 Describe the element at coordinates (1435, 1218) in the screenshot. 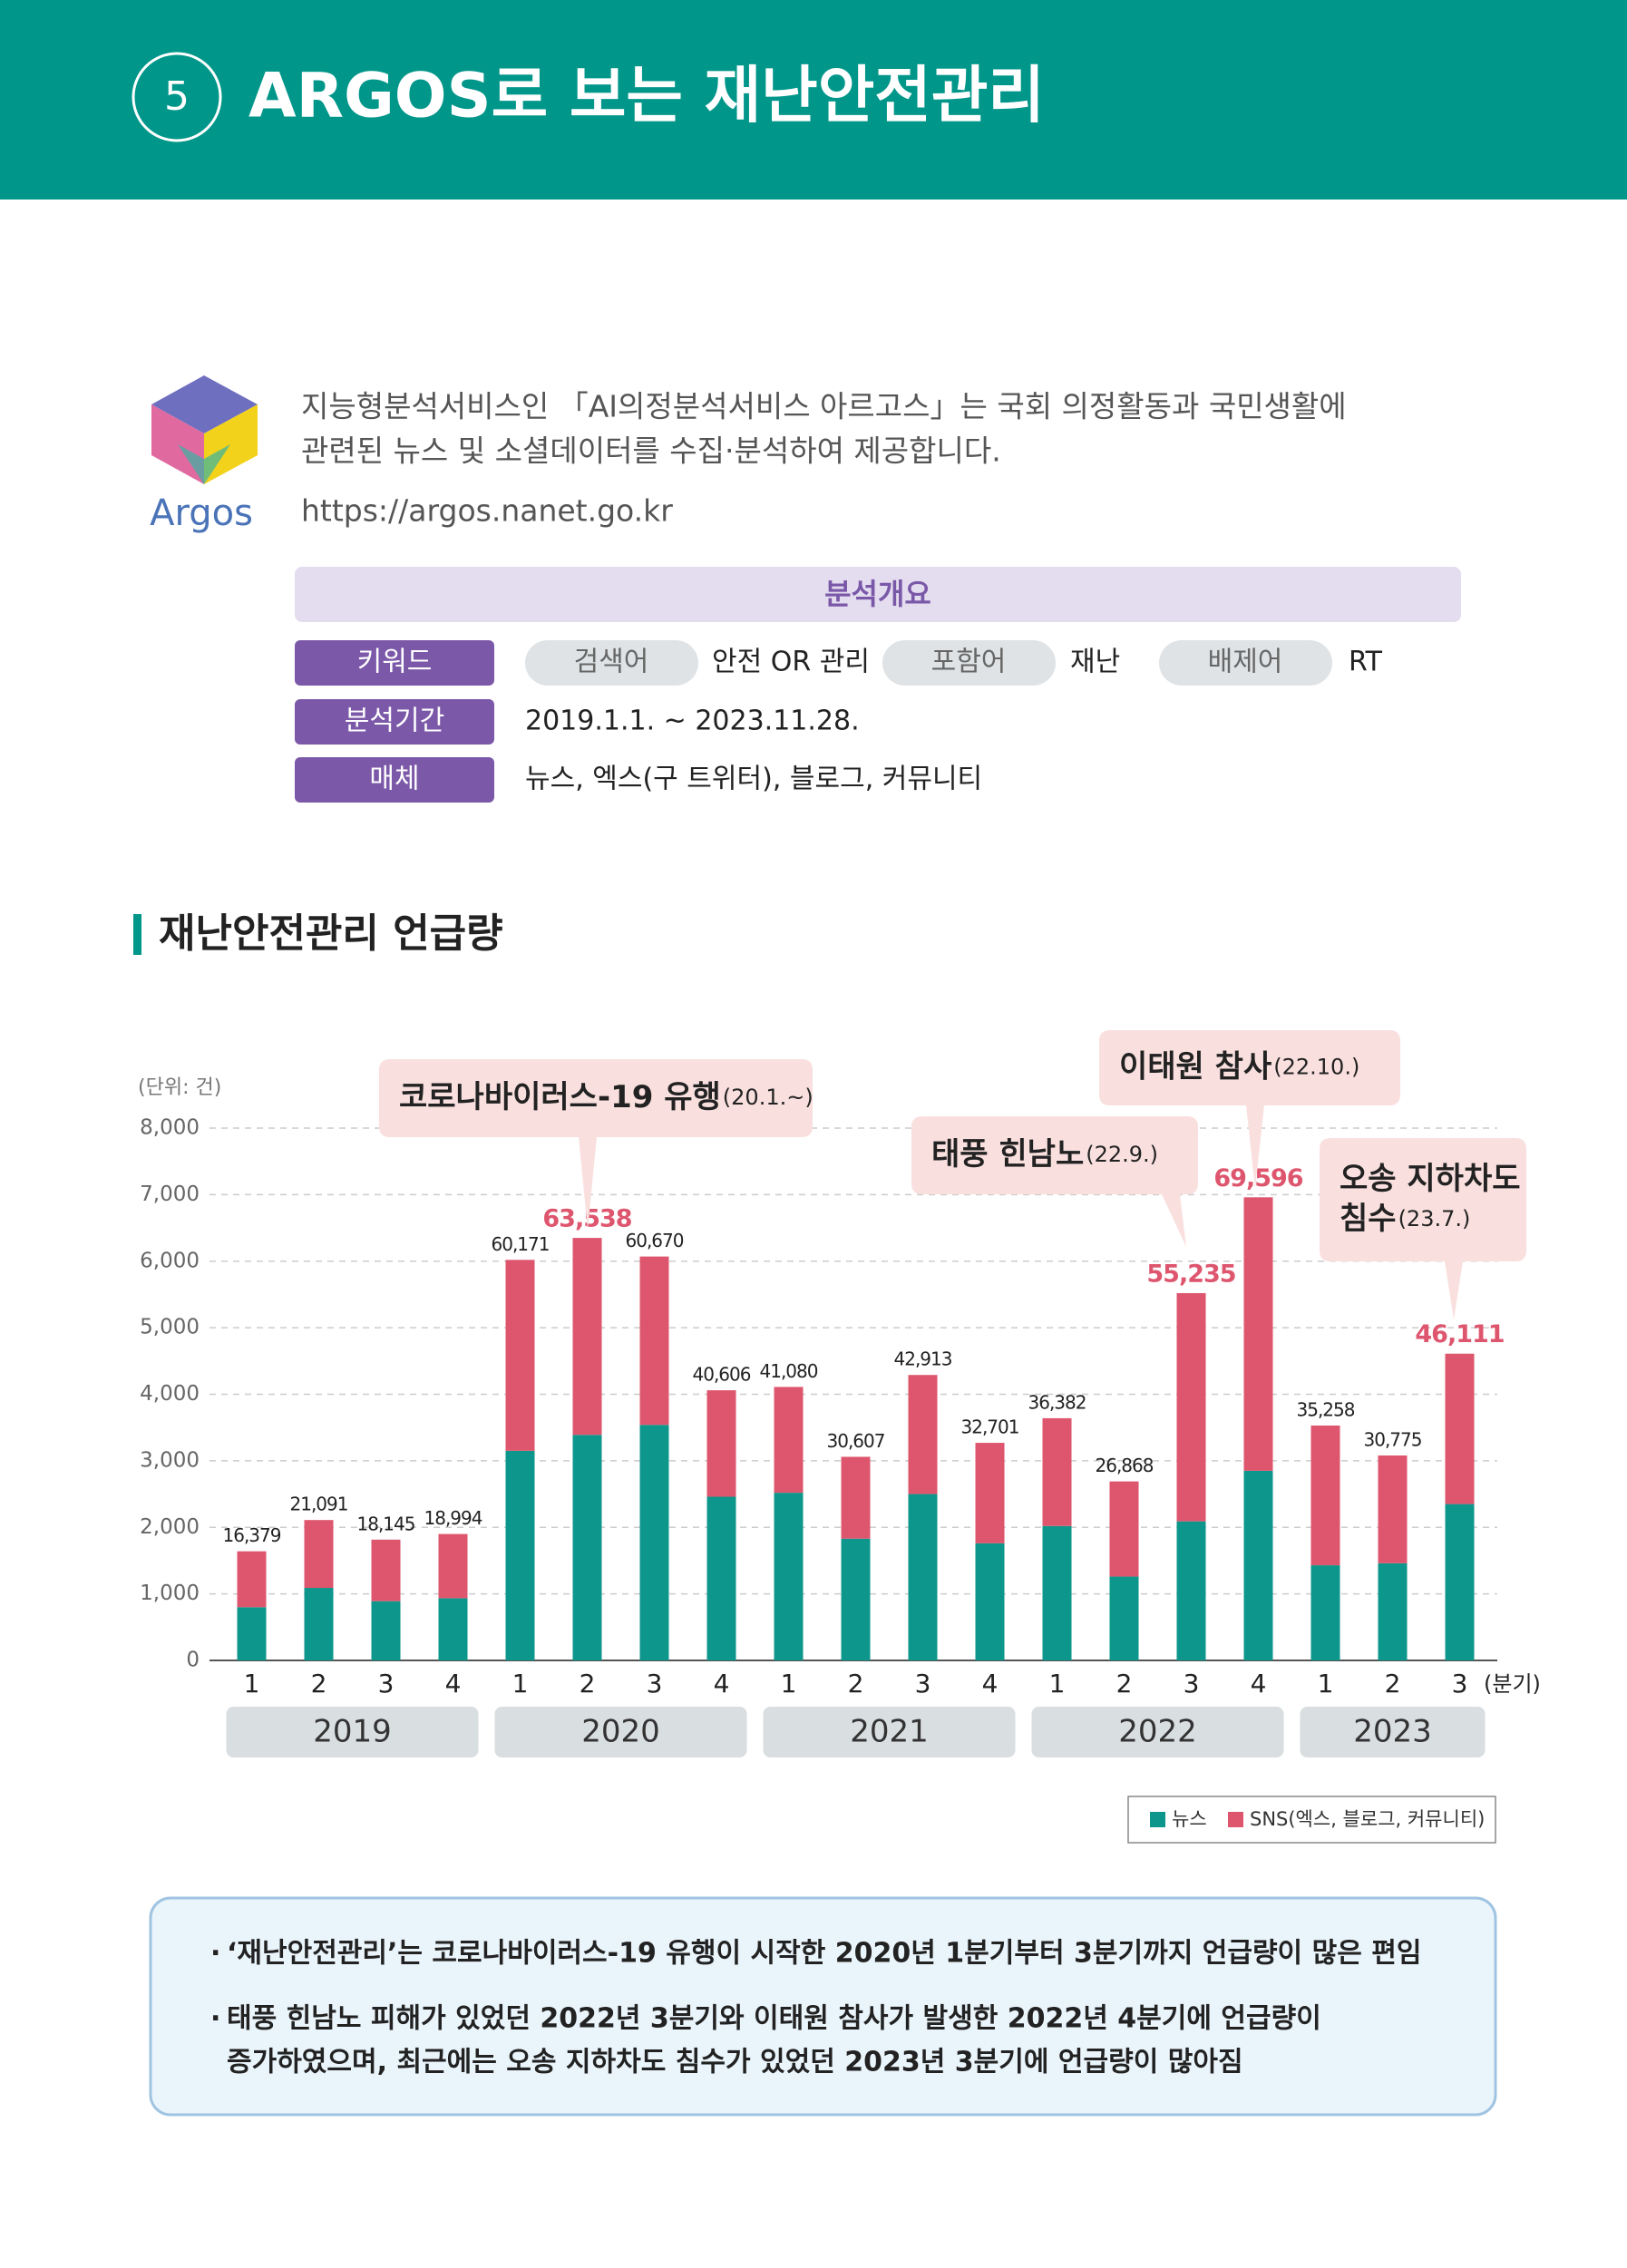

I see `callout-date: (23.7.)` at that location.